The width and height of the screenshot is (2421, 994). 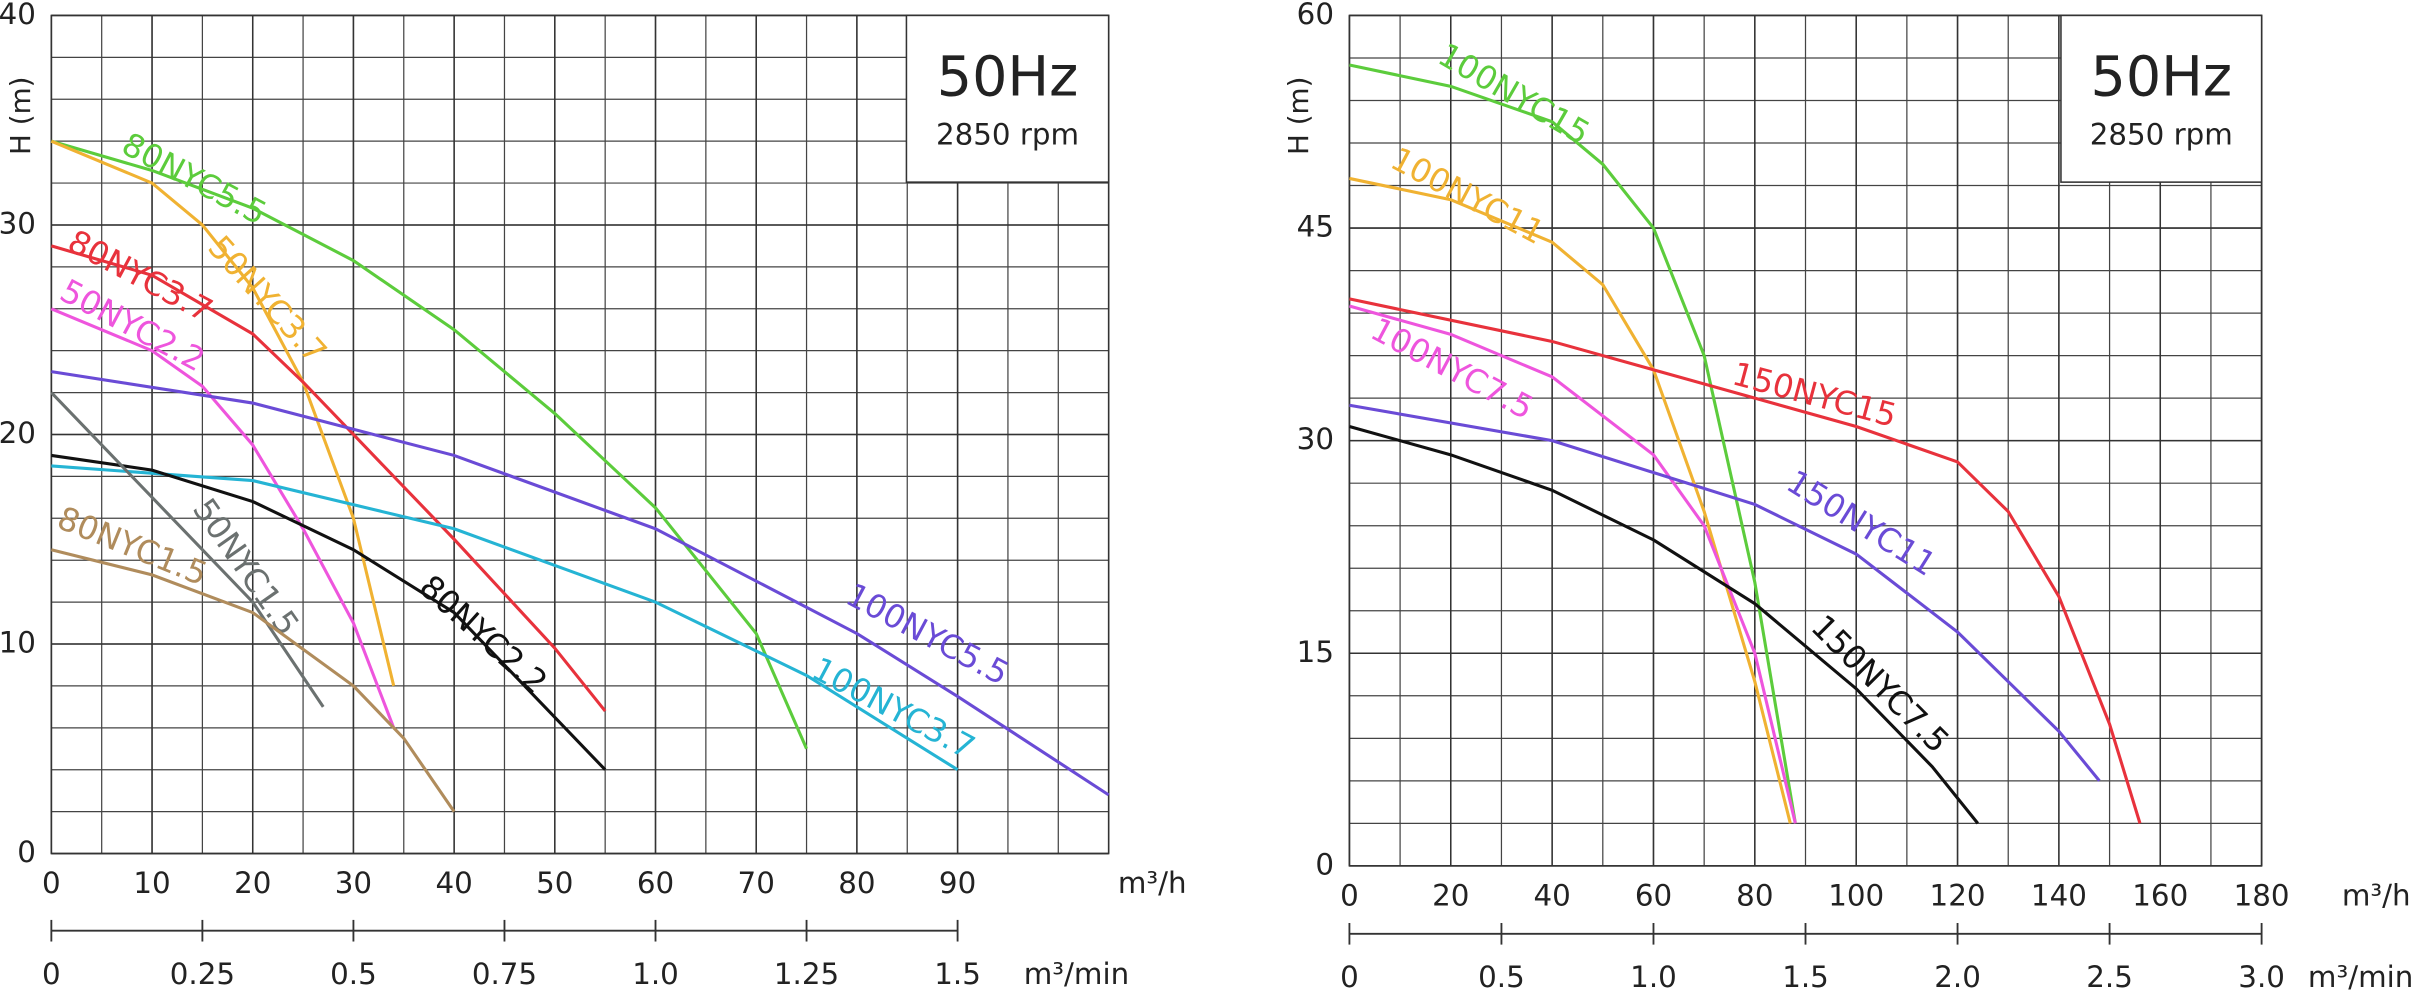 I want to click on x-tick-label: 120, so click(x=1958, y=895).